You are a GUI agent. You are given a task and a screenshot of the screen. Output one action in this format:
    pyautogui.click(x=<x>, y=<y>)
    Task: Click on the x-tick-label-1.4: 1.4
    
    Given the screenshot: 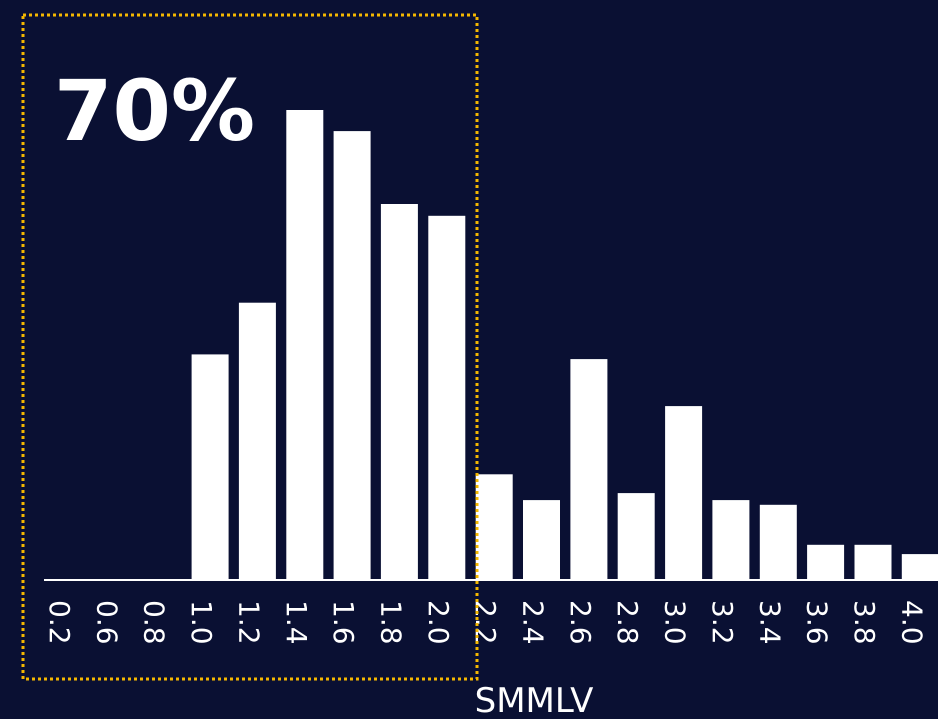 What is the action you would take?
    pyautogui.click(x=296, y=622)
    